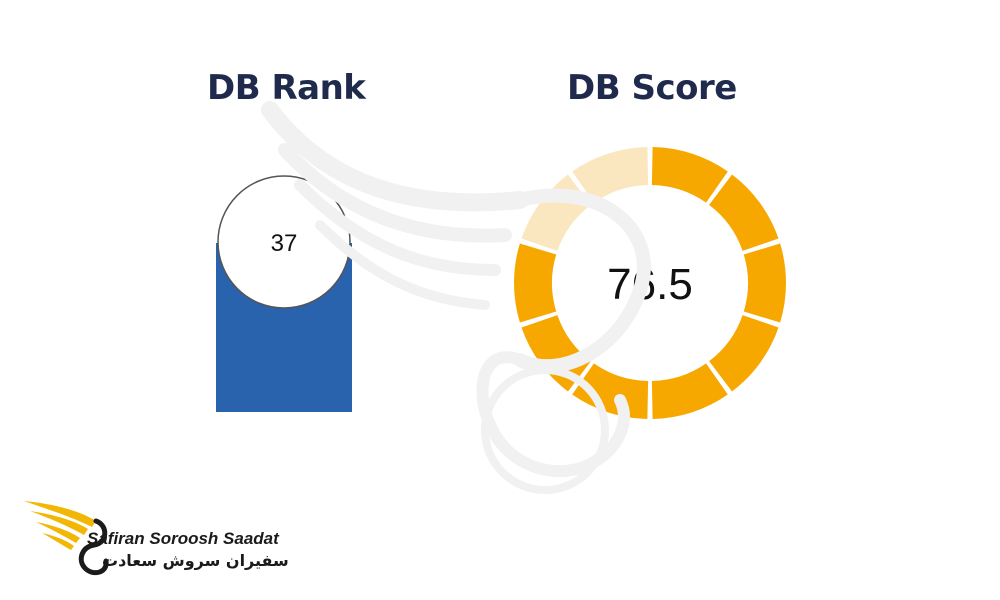 The image size is (1000, 600). What do you see at coordinates (284, 293) in the screenshot?
I see `db-rank-chart: 37` at bounding box center [284, 293].